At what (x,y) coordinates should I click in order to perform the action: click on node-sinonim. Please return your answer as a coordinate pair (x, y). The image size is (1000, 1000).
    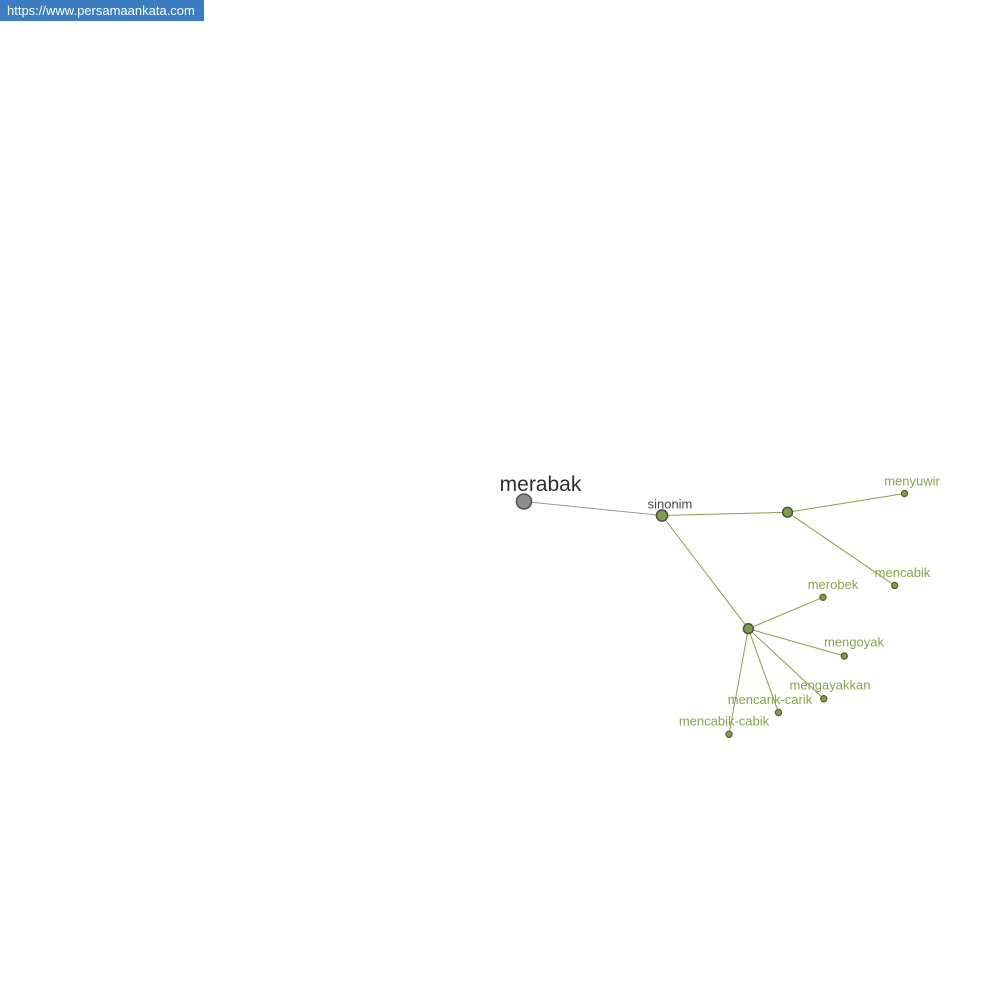
    Looking at the image, I should click on (662, 515).